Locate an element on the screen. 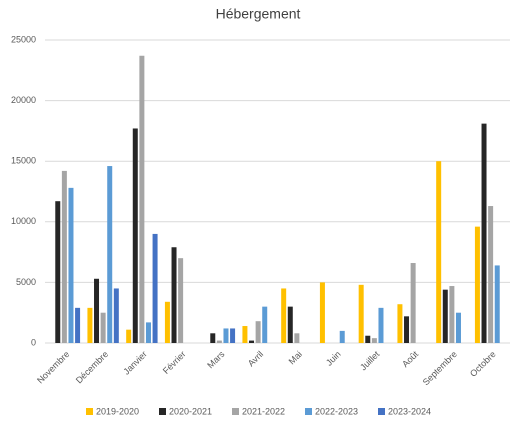 The image size is (516, 428). legend-label: 2019-2020 is located at coordinates (117, 411).